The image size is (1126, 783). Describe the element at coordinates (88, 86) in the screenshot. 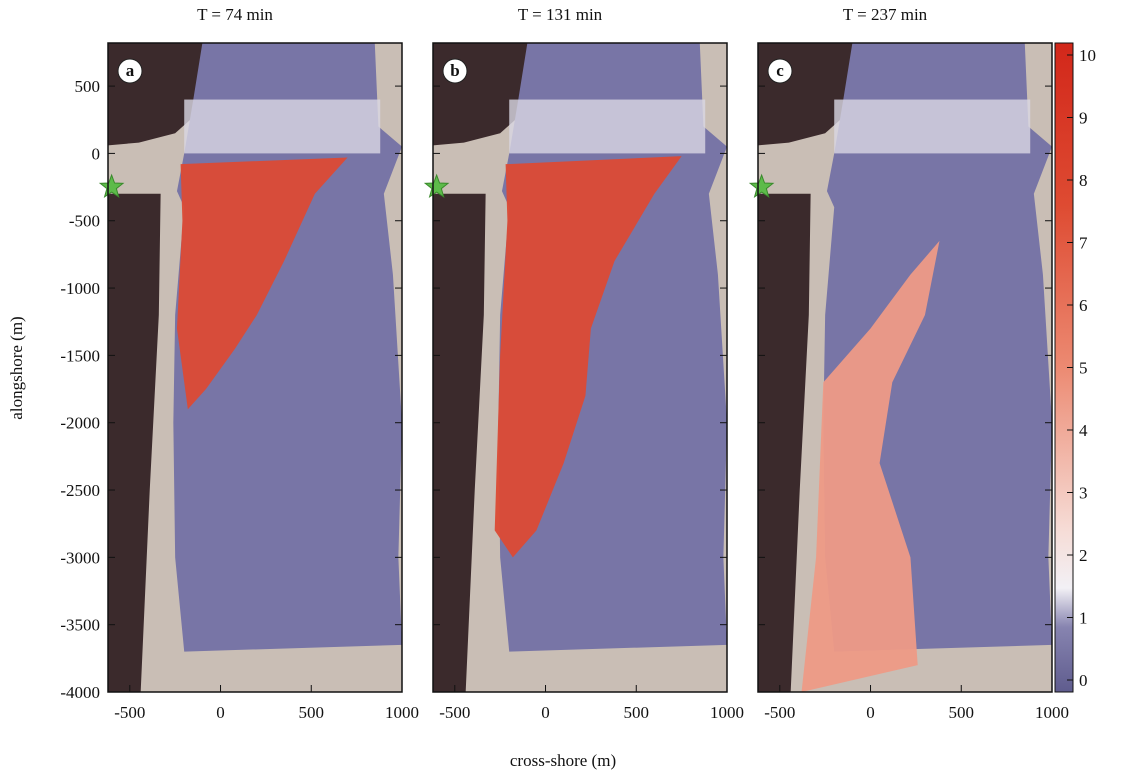

I see `y-tick-label: 500` at that location.